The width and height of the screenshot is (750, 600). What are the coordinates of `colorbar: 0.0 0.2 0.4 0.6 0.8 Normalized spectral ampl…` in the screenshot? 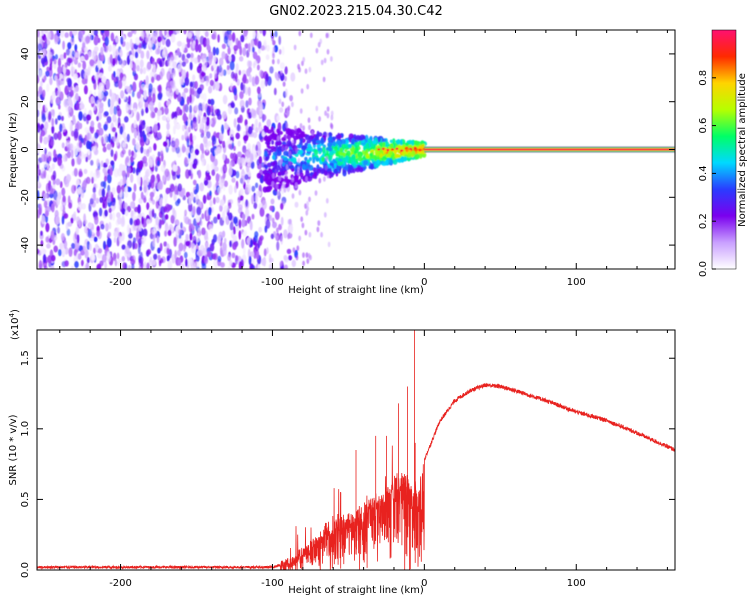 It's located at (723, 153).